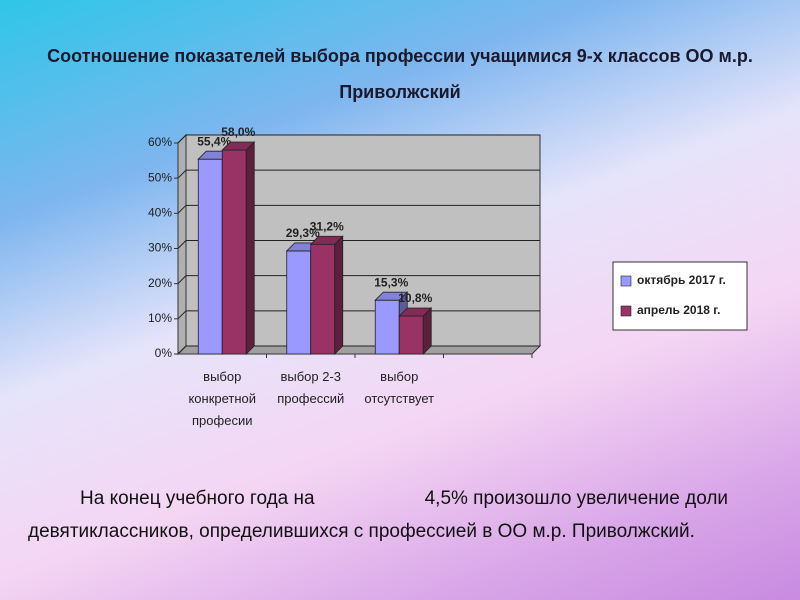 This screenshot has height=600, width=800. Describe the element at coordinates (680, 296) in the screenshot. I see `legend-box` at that location.